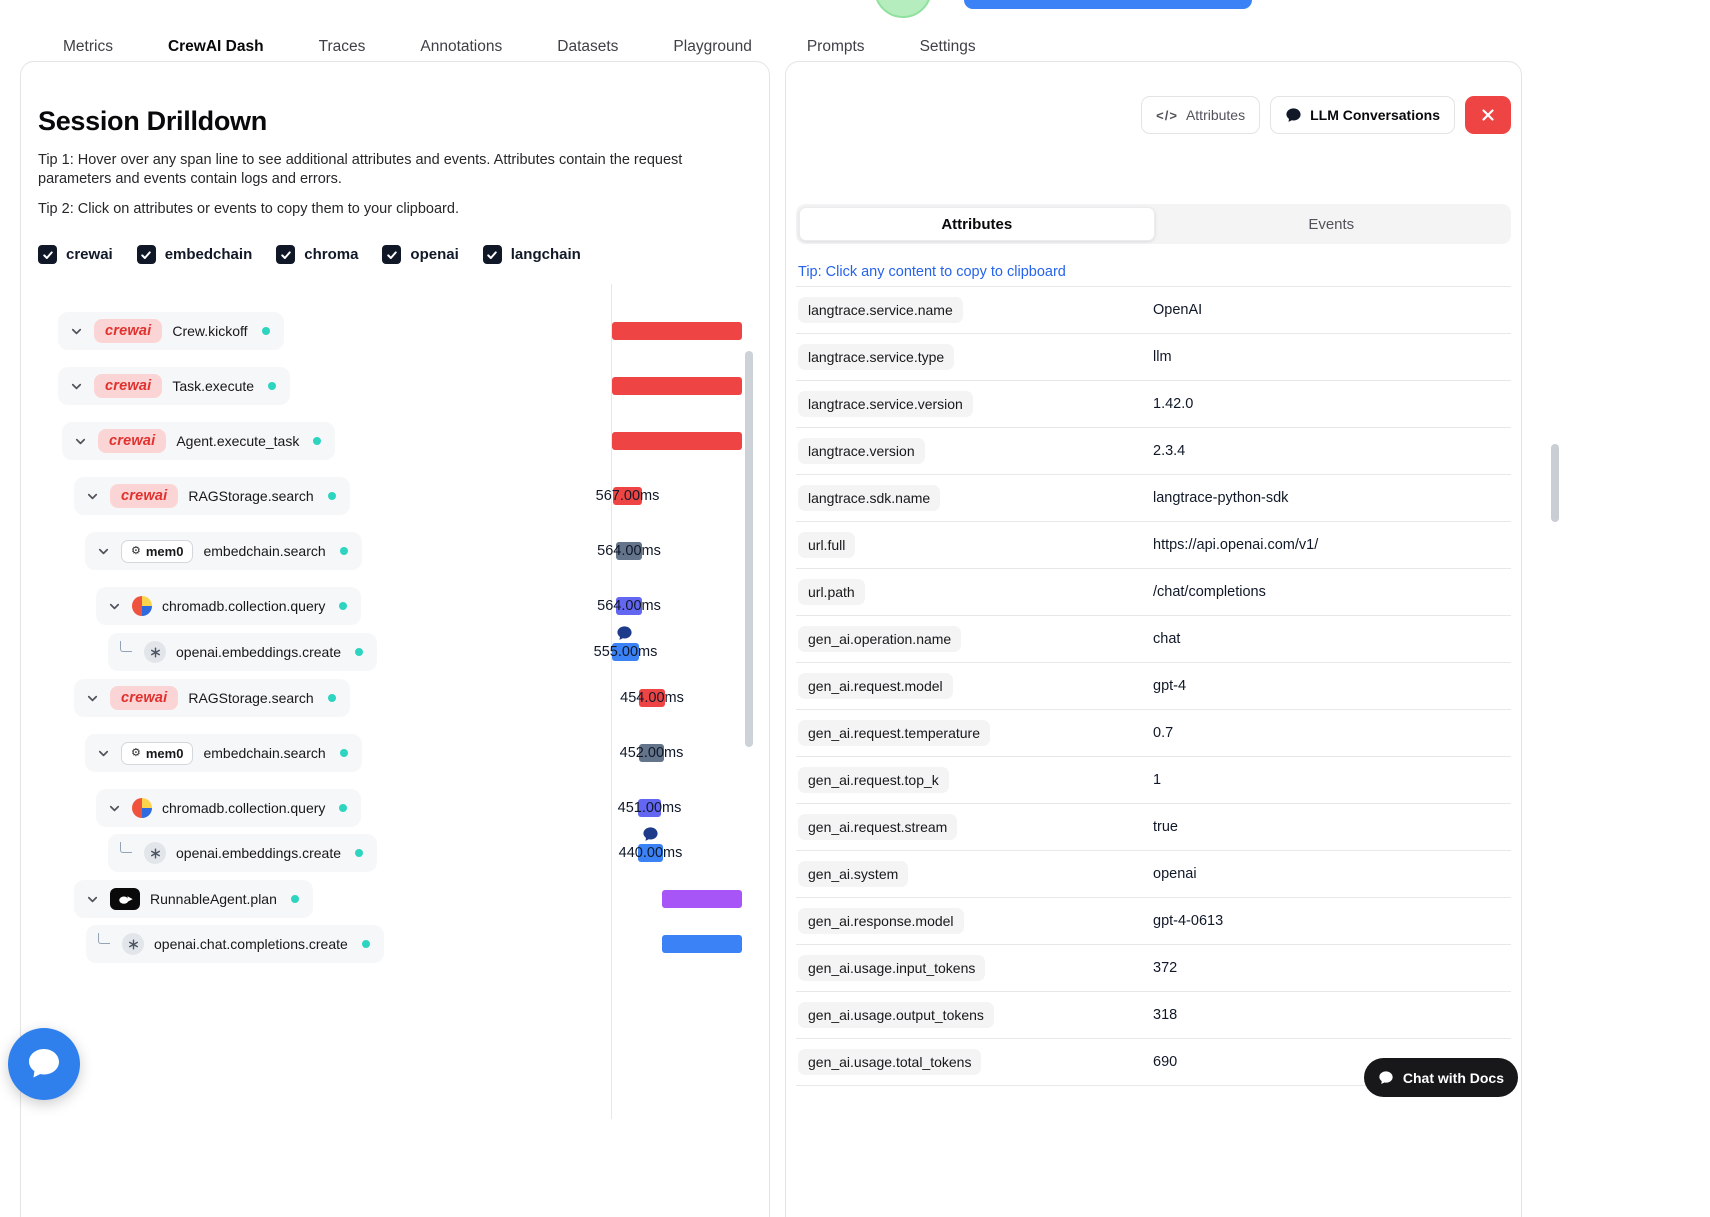 Image resolution: width=1710 pixels, height=1217 pixels. I want to click on span-bar: 452.00ms, so click(651, 753).